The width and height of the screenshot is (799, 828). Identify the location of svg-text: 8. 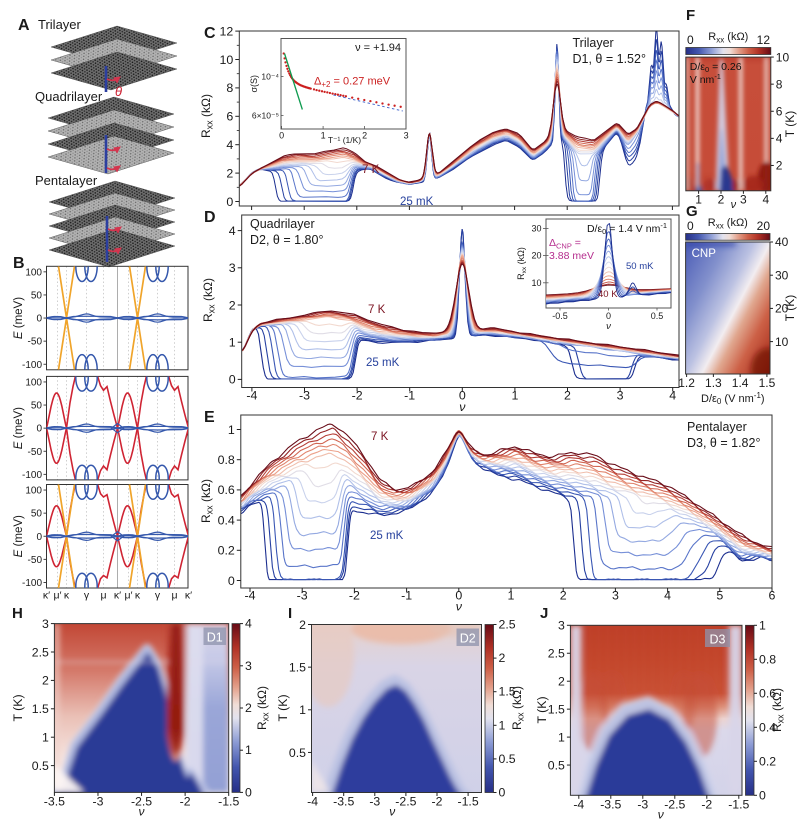
(229, 88).